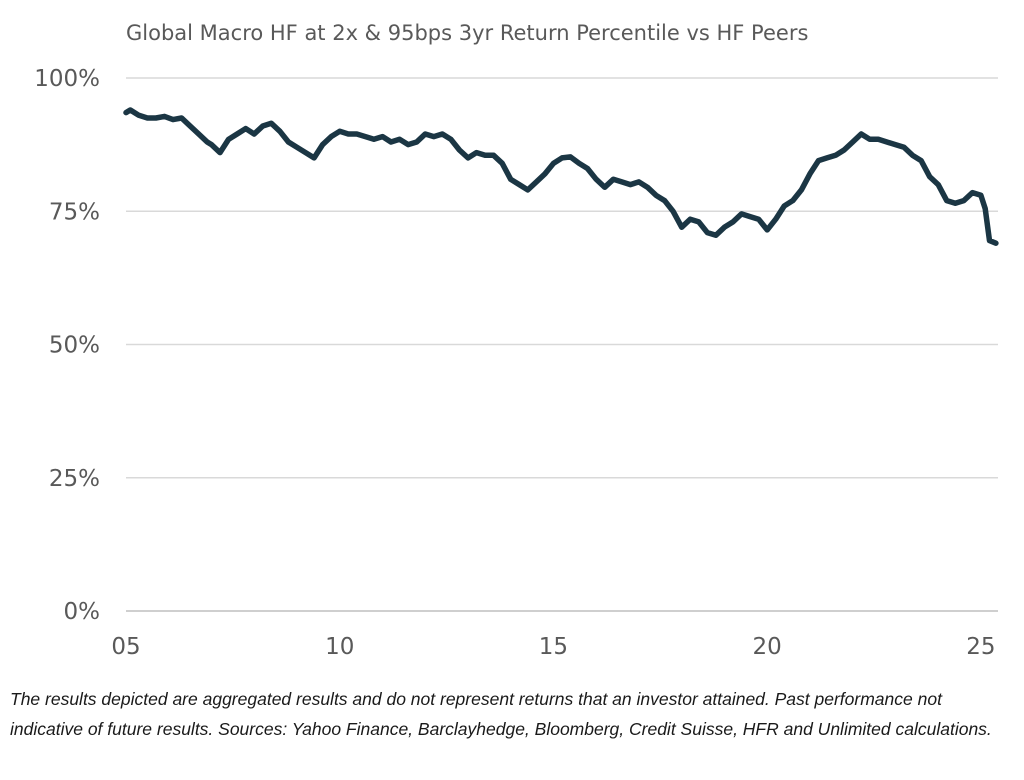  What do you see at coordinates (74, 212) in the screenshot?
I see `y-tick-label: 75%` at bounding box center [74, 212].